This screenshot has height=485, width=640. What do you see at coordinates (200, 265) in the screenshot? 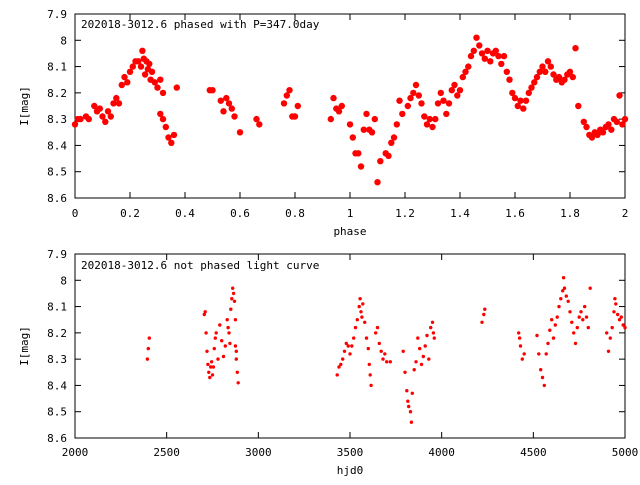
I see `chart-title: 202018-3012.6 not phased light curve` at bounding box center [200, 265].